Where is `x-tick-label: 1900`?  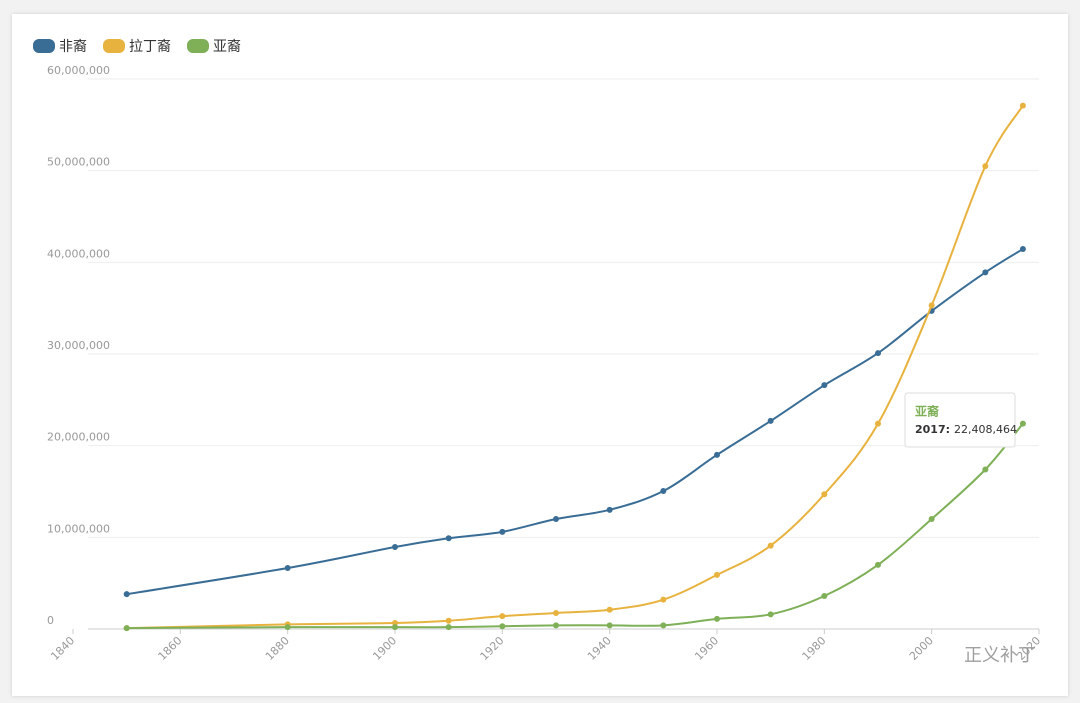 x-tick-label: 1900 is located at coordinates (384, 648).